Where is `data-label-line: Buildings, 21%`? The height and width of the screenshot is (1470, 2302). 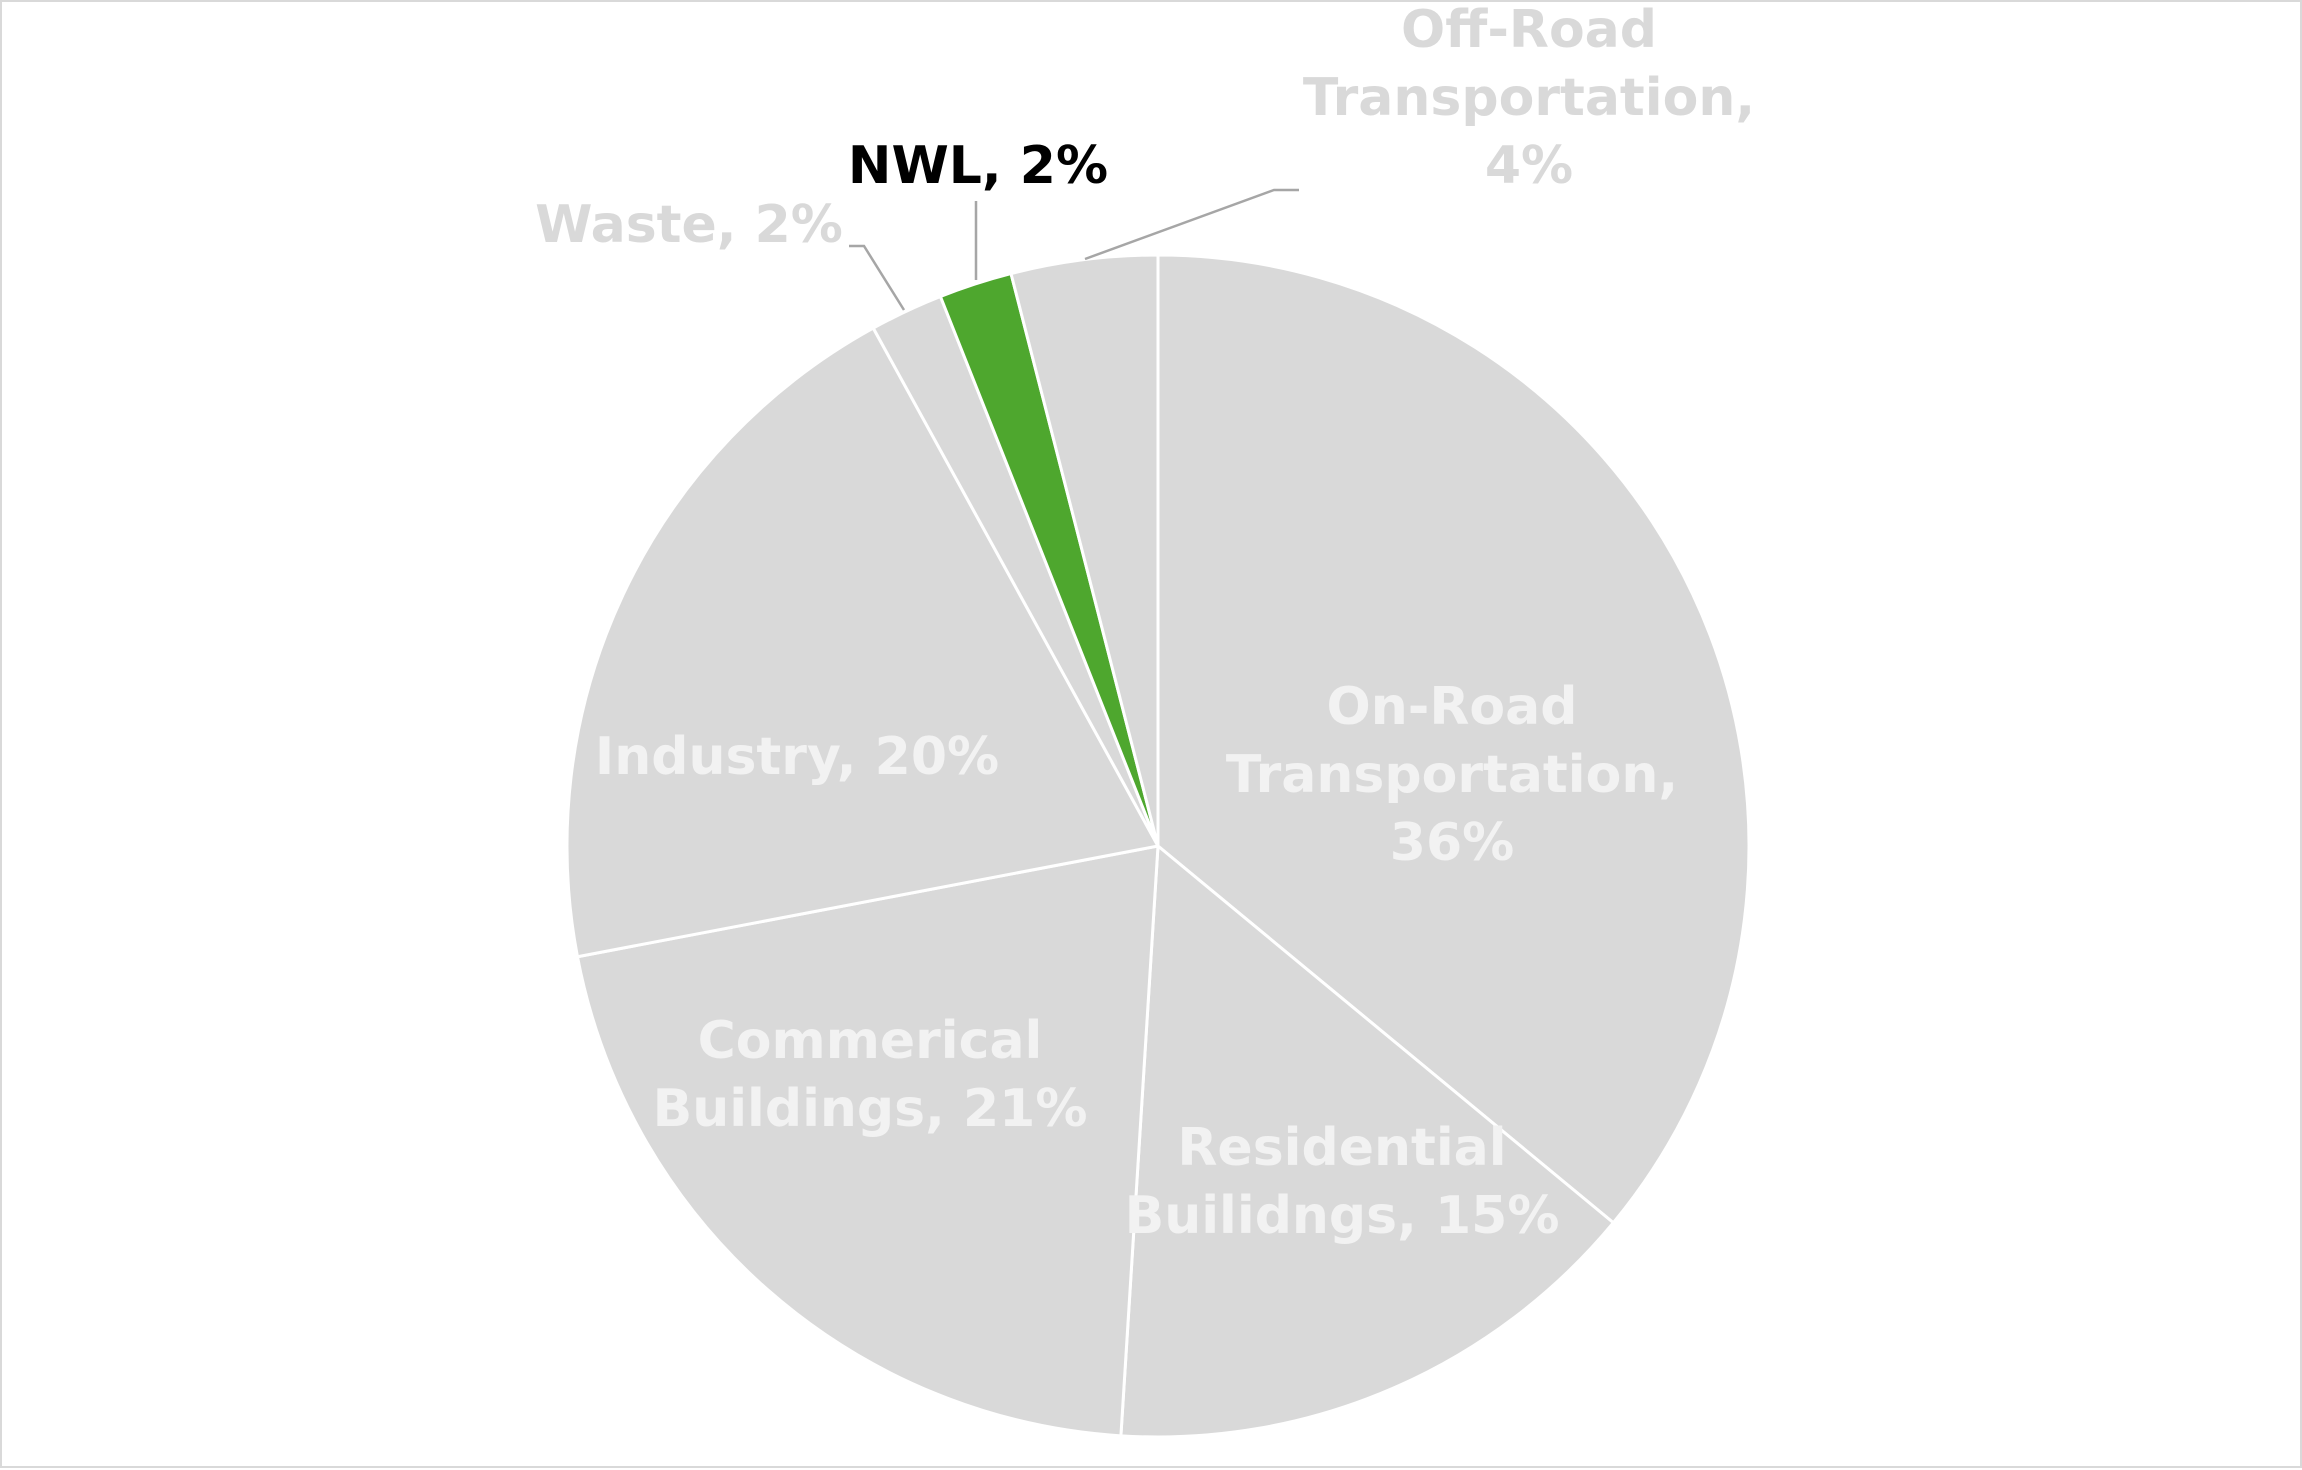 data-label-line: Buildings, 21% is located at coordinates (870, 1109).